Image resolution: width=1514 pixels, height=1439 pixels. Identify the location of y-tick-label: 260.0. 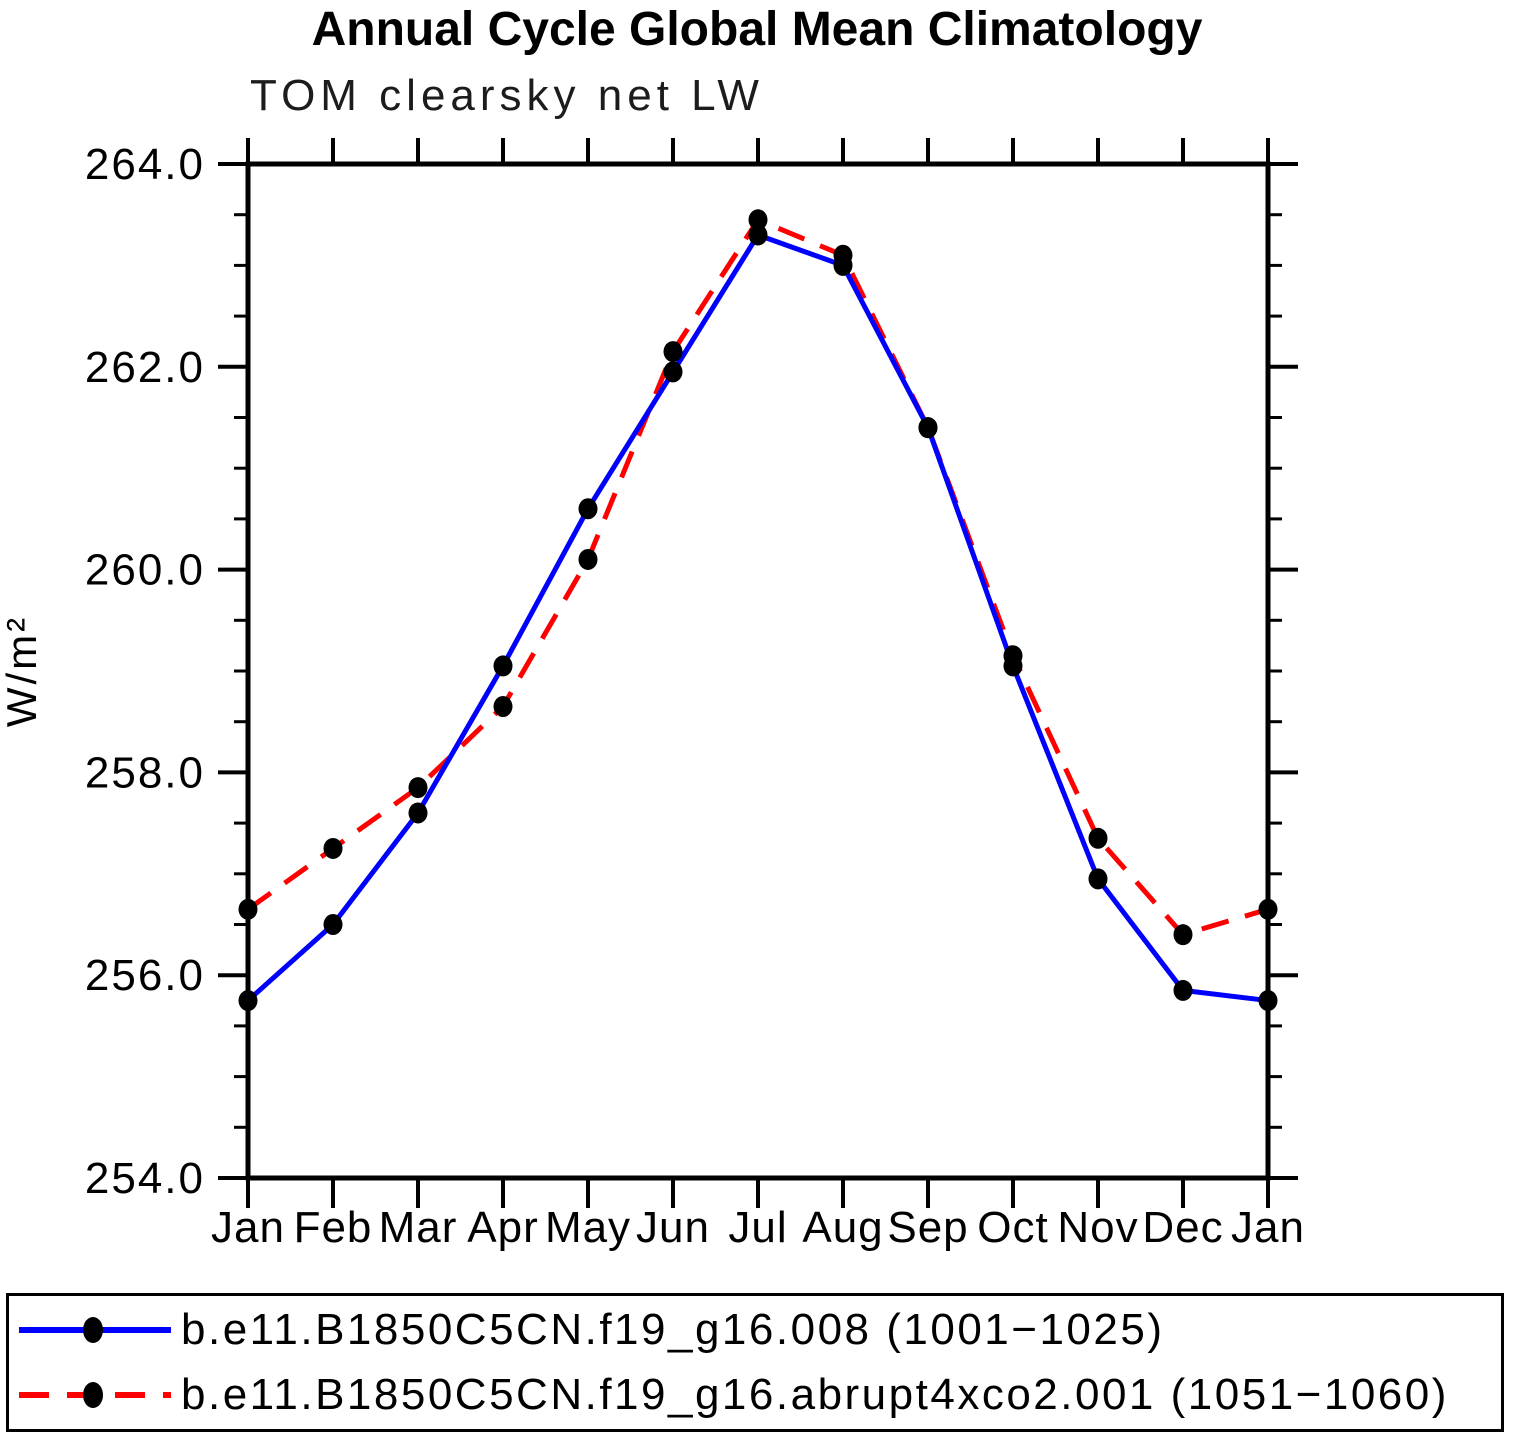
(145, 570).